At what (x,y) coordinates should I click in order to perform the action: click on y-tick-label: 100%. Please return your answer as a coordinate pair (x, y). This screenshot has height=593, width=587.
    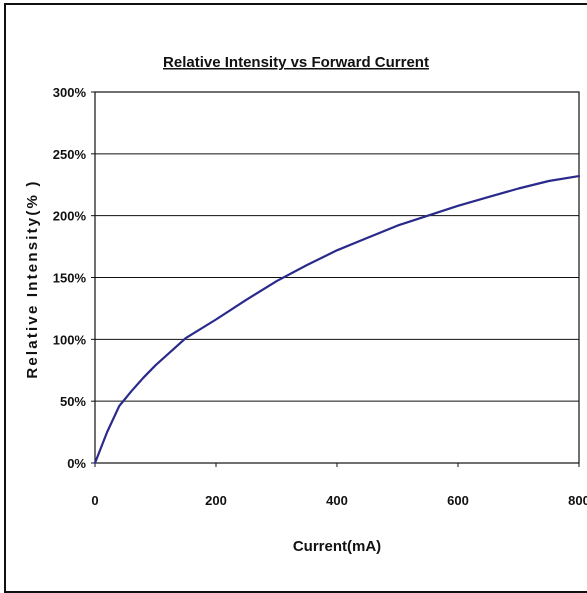
    Looking at the image, I should click on (70, 339).